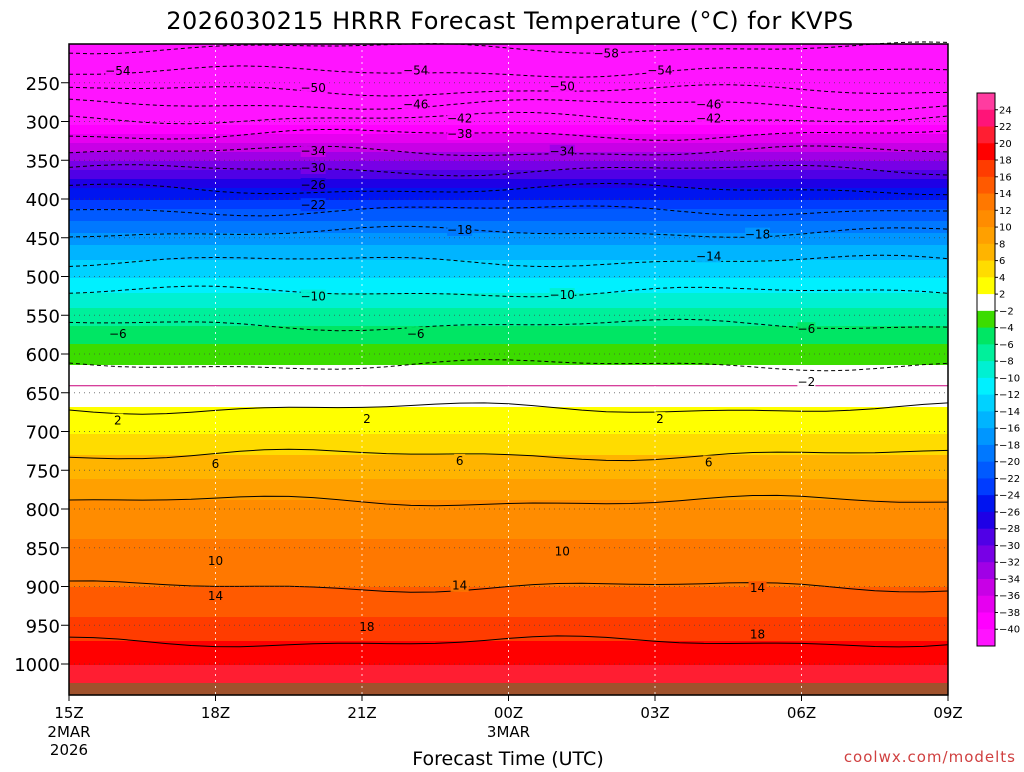 The width and height of the screenshot is (1024, 772). I want to click on x-tick-label: 09Z, so click(947, 713).